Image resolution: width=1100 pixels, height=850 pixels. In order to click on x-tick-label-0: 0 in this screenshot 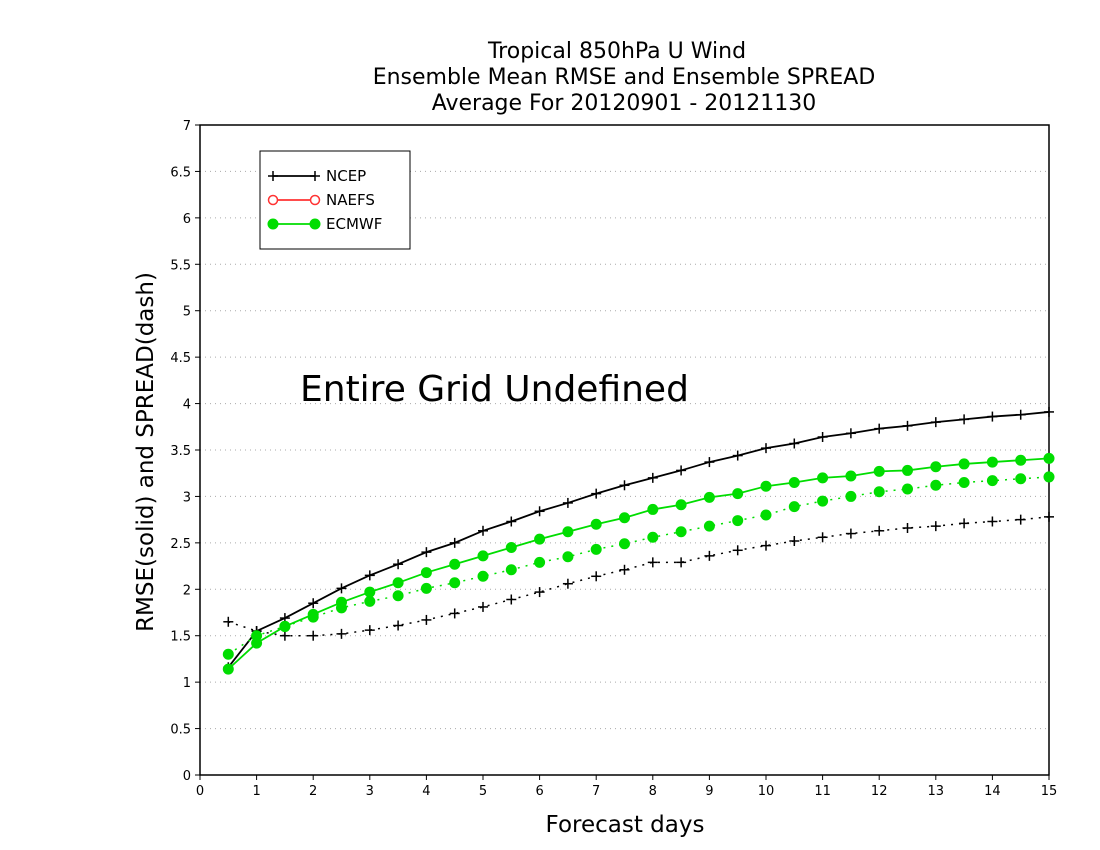, I will do `click(200, 791)`.